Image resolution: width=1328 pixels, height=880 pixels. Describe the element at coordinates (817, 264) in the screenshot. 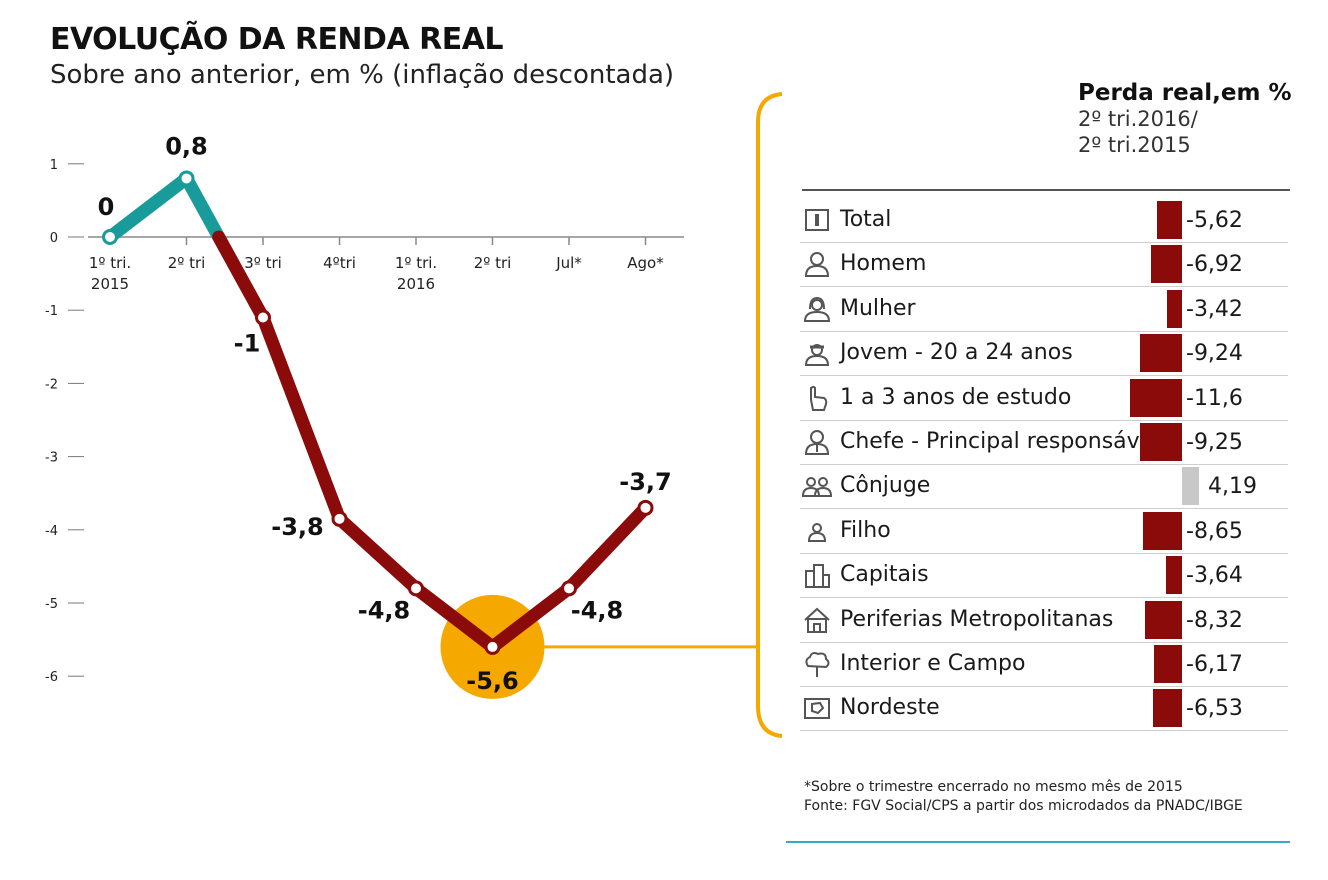

I see `man-icon` at that location.